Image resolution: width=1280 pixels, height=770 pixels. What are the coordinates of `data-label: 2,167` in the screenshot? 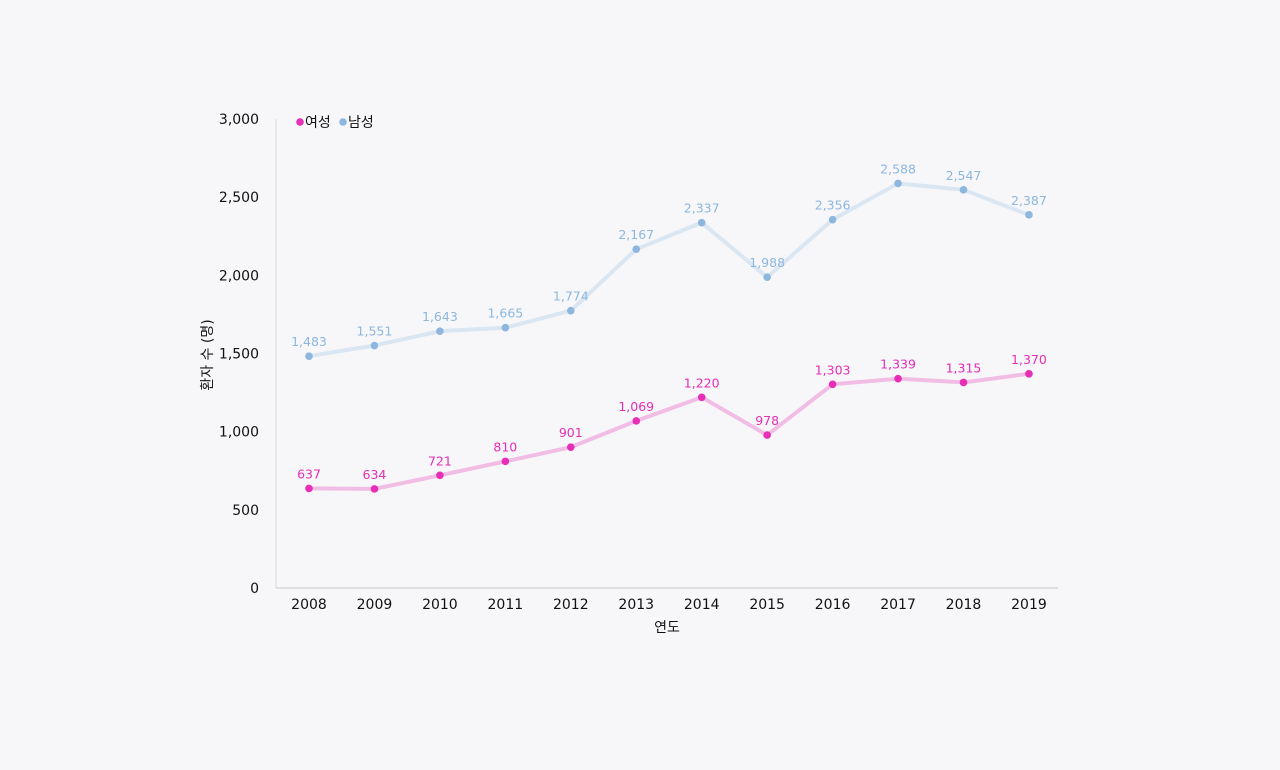 It's located at (636, 234).